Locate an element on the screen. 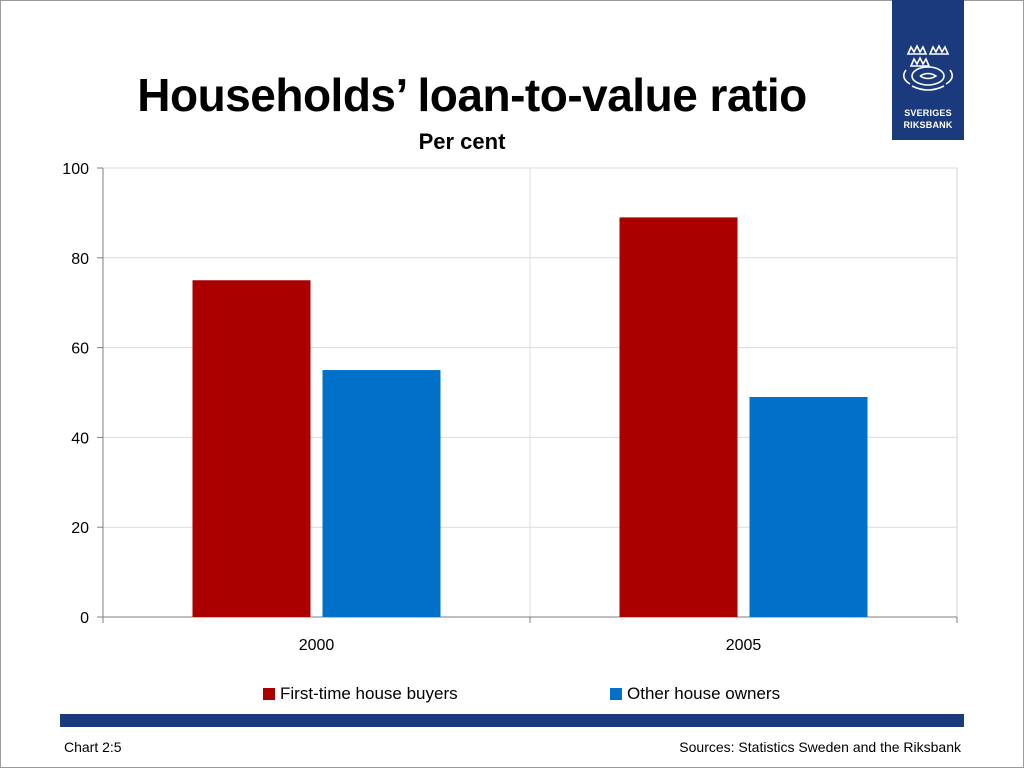  logo-line1: SVERIGES is located at coordinates (928, 113).